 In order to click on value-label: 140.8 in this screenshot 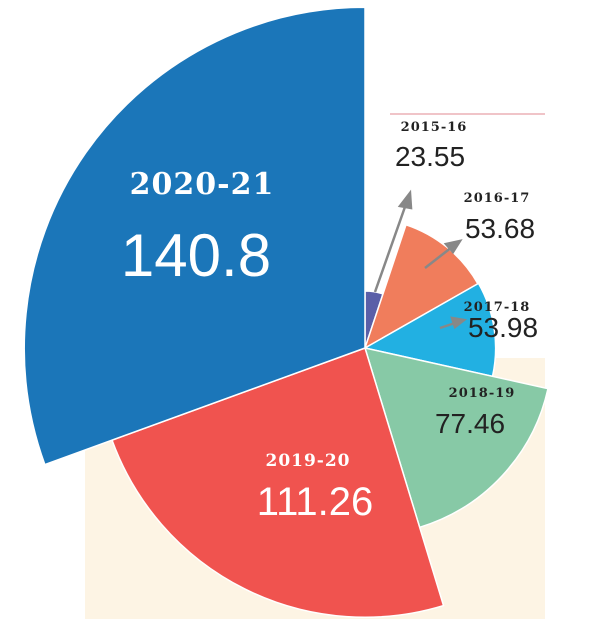, I will do `click(196, 255)`.